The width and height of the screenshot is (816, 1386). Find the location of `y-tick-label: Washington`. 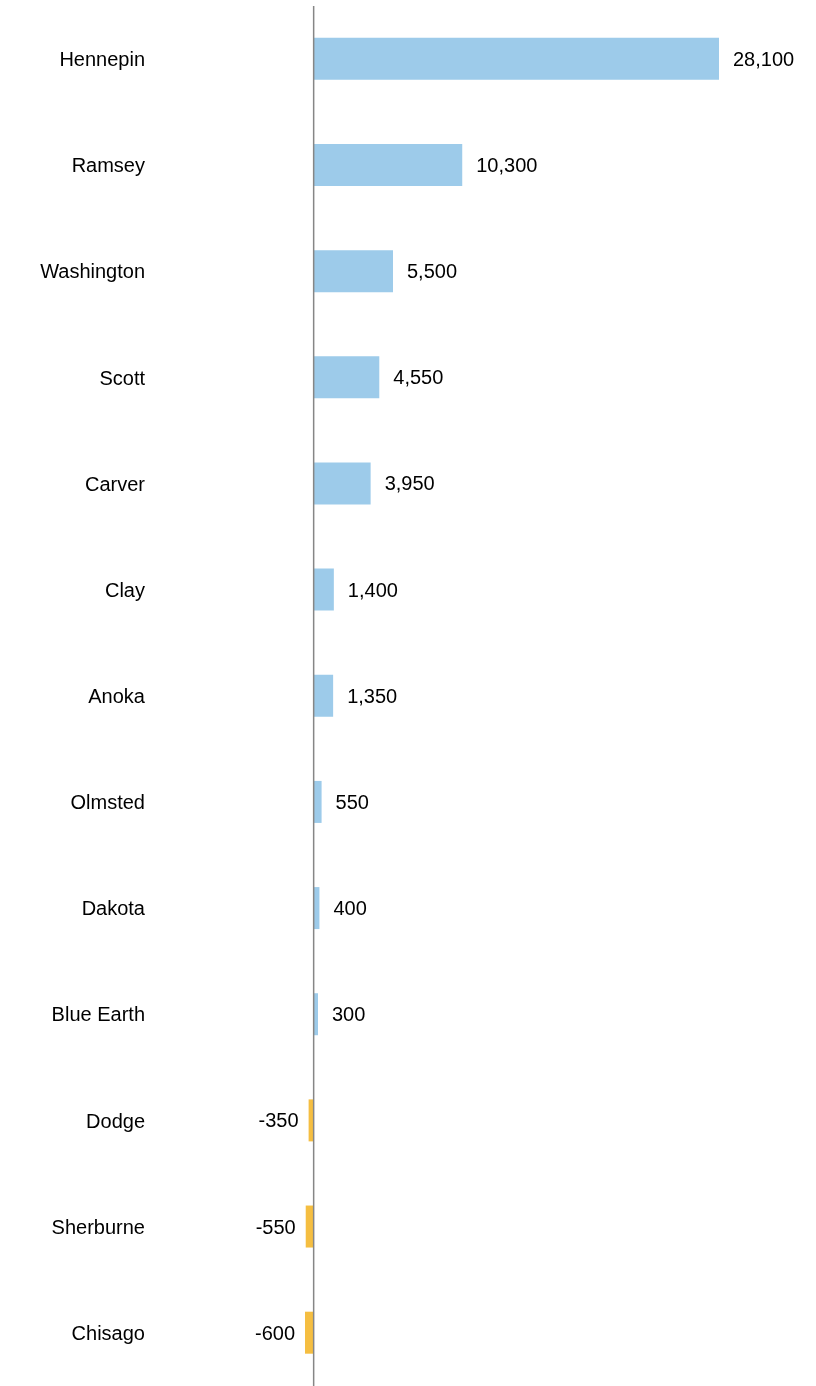

y-tick-label: Washington is located at coordinates (92, 271).